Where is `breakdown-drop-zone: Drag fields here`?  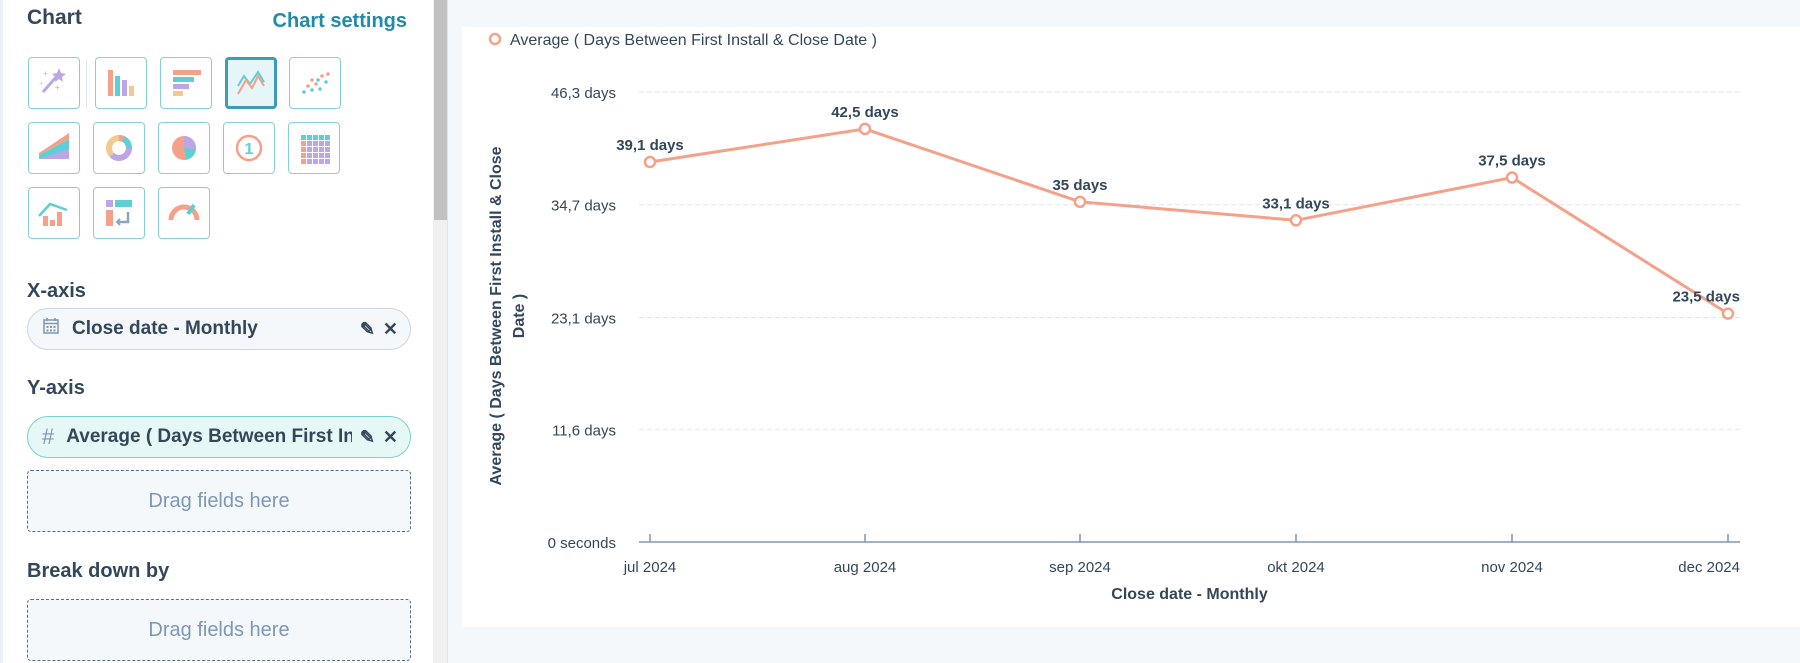 breakdown-drop-zone: Drag fields here is located at coordinates (219, 630).